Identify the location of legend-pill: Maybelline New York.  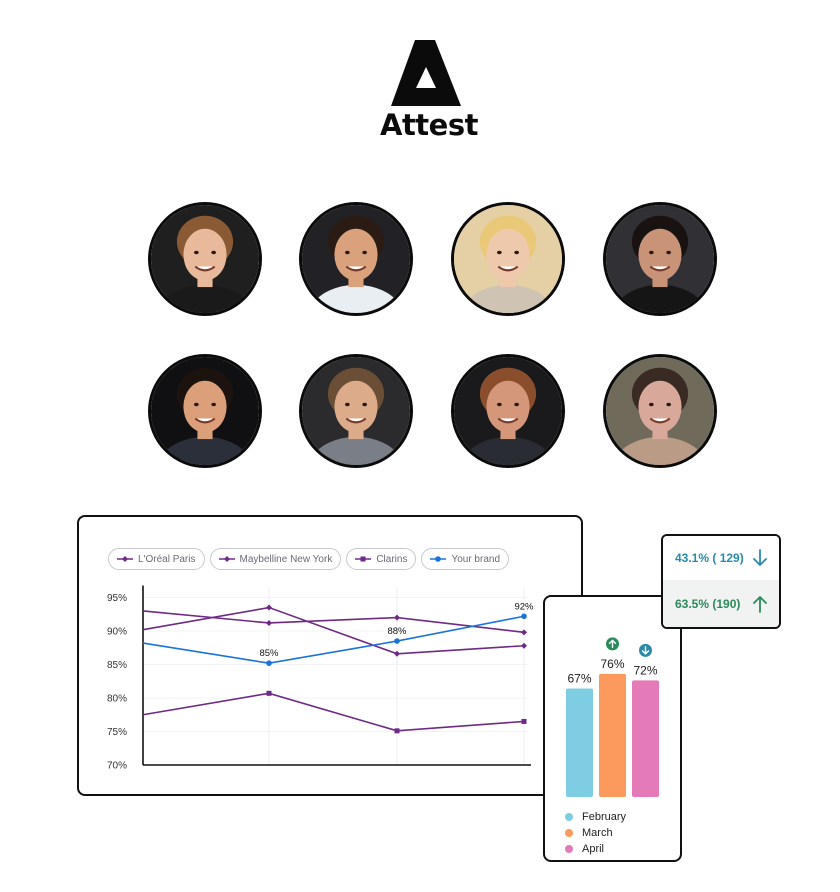
(275, 559).